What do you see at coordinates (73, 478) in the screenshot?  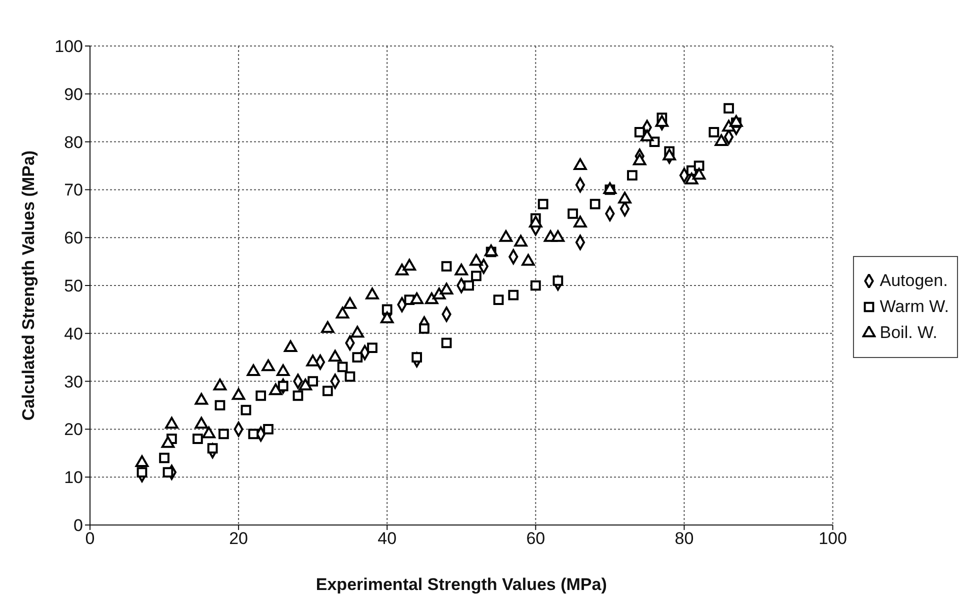 I see `y-tick-label: 10` at bounding box center [73, 478].